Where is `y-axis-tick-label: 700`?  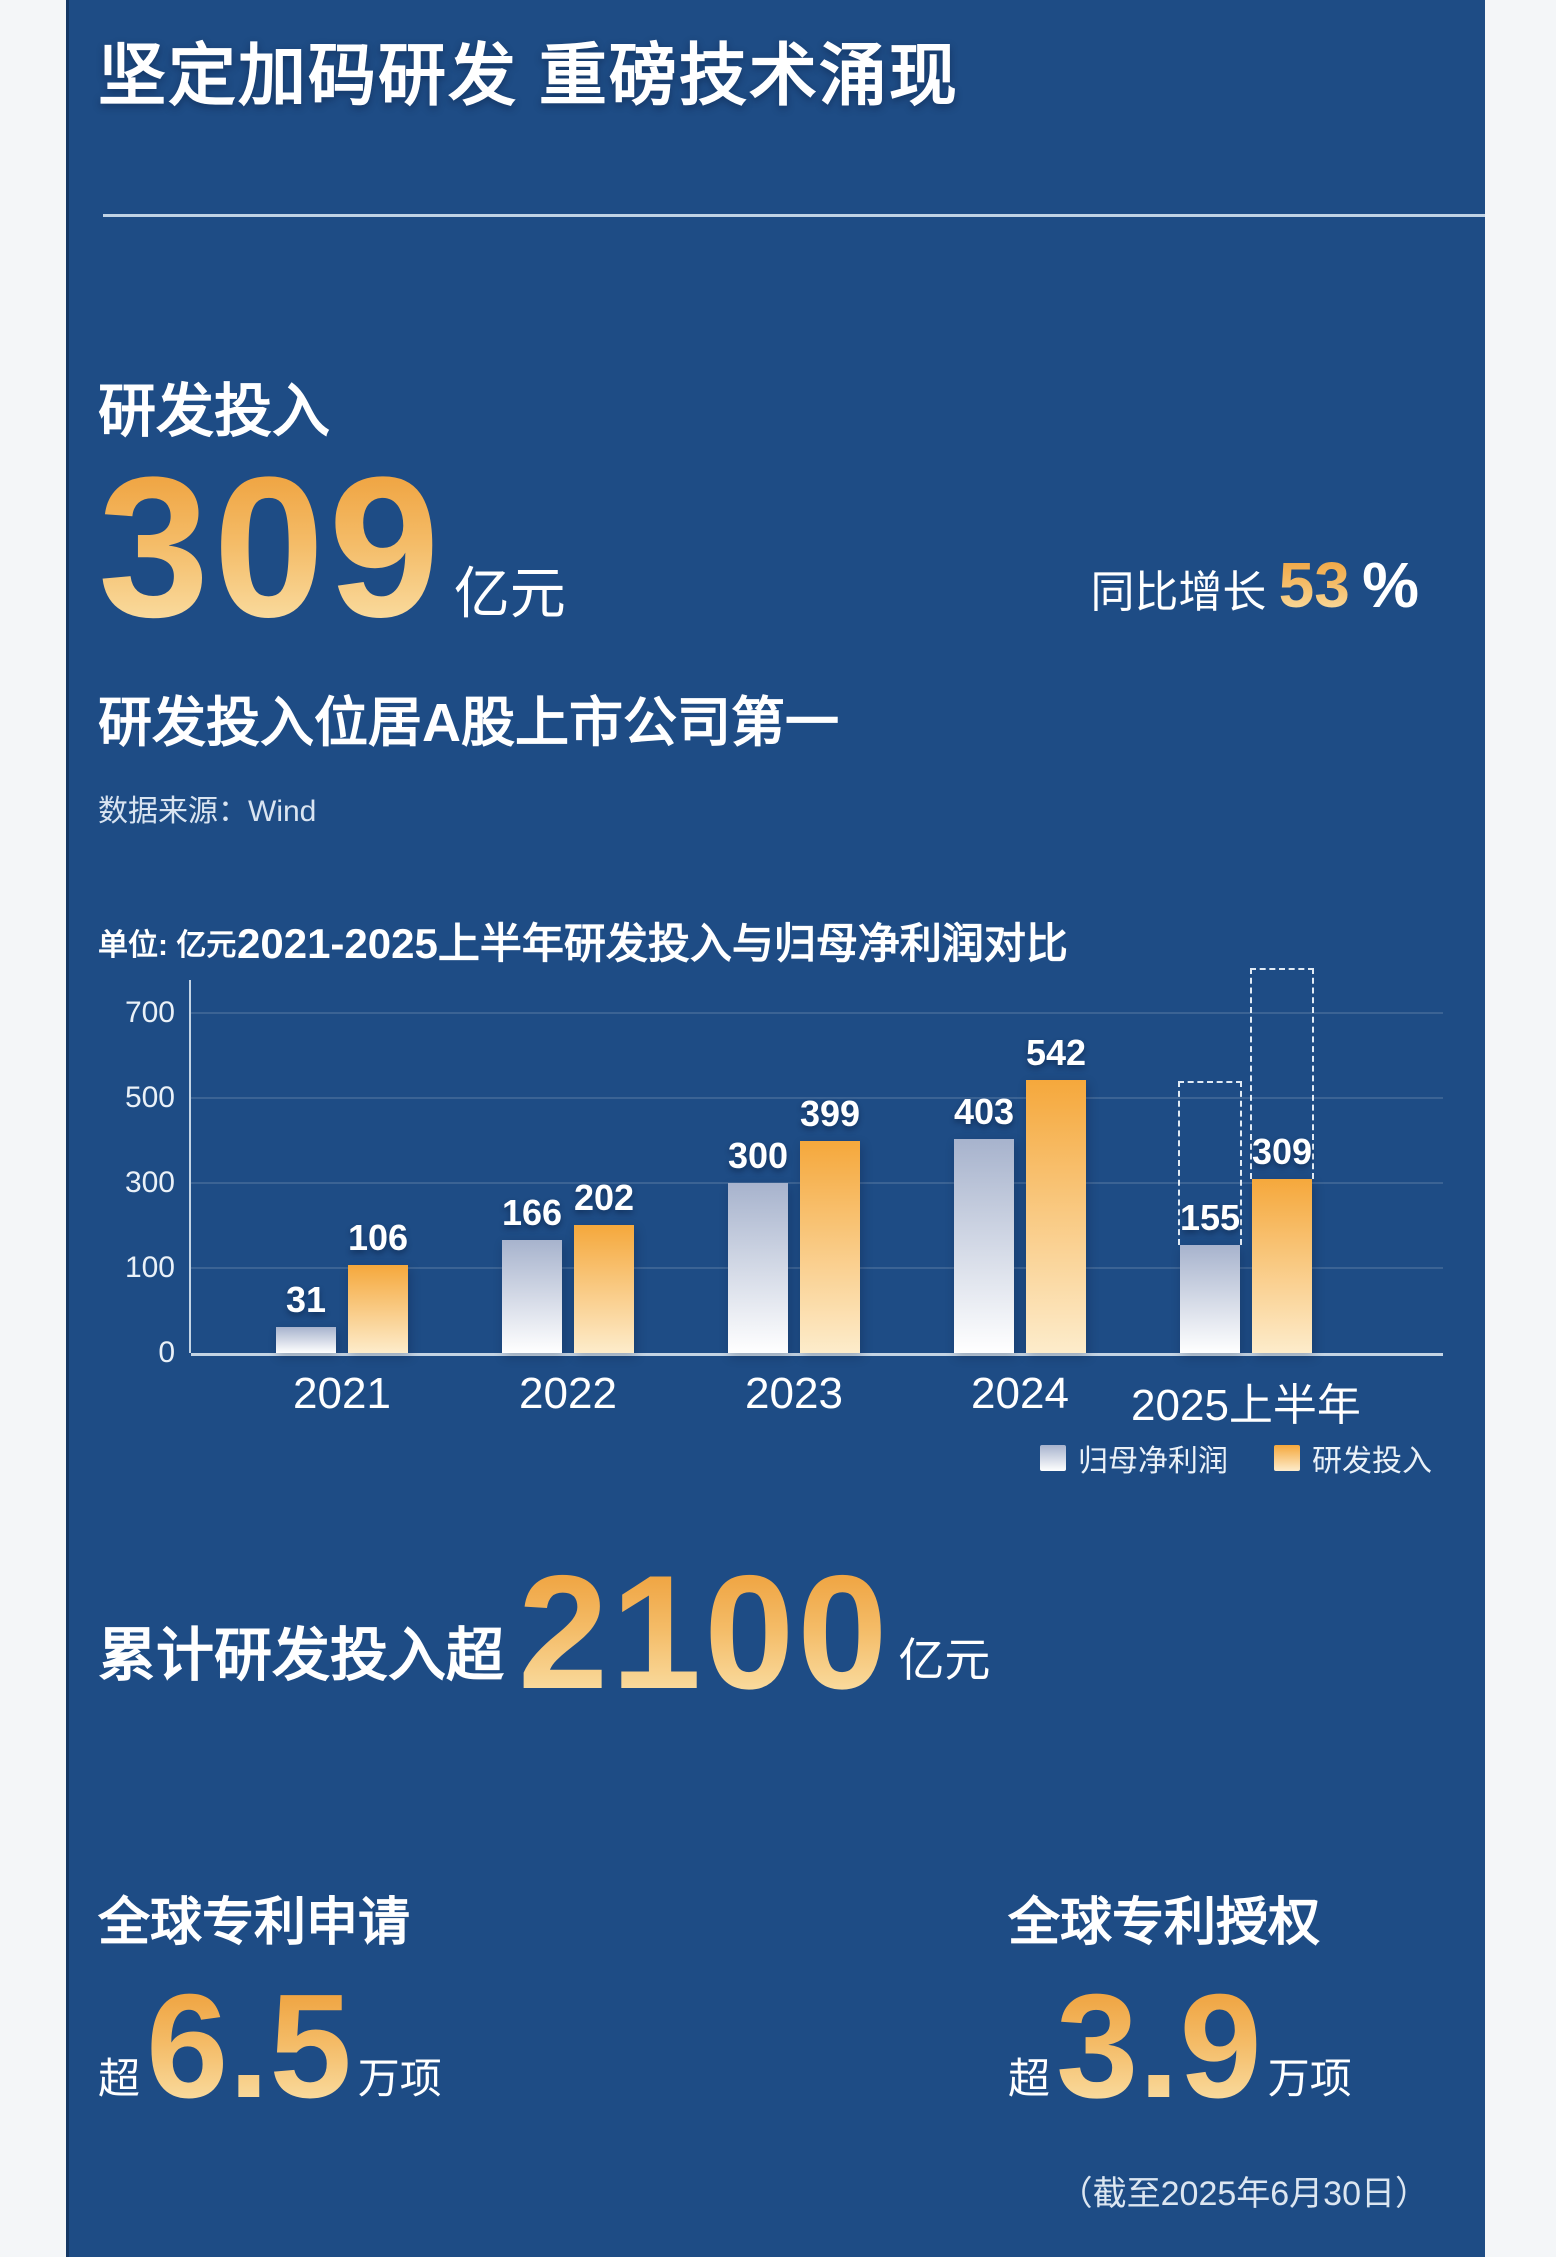 y-axis-tick-label: 700 is located at coordinates (149, 1012).